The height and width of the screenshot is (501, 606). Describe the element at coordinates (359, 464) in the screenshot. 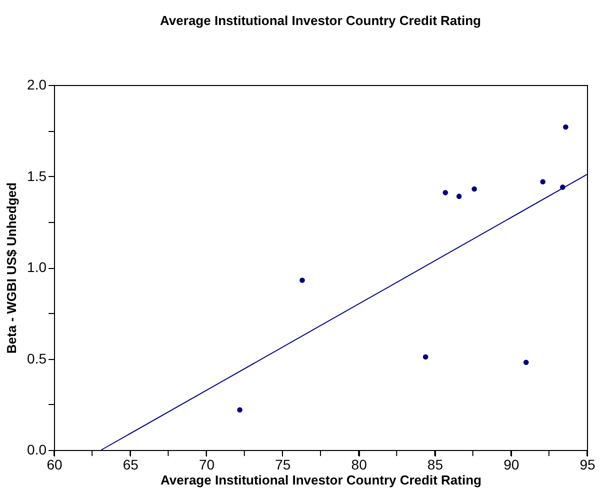

I see `x-tick-label: 80` at that location.